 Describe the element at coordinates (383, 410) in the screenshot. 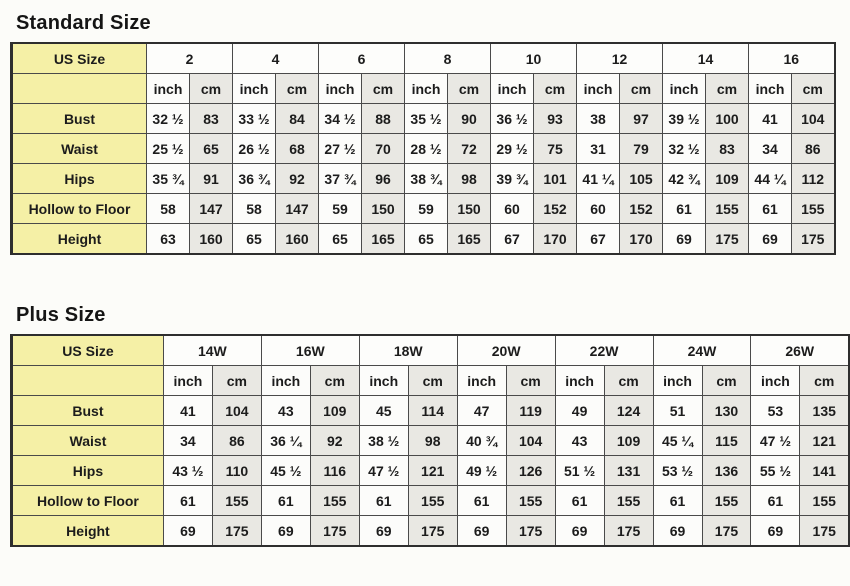

I see `value-inch-cell: 45` at that location.